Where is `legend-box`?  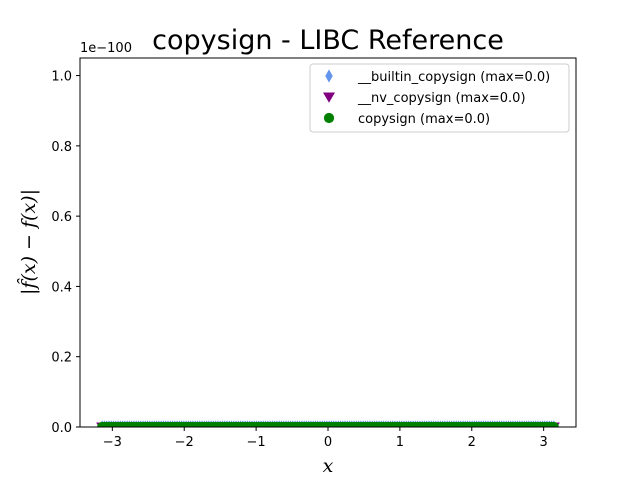
legend-box is located at coordinates (439, 98).